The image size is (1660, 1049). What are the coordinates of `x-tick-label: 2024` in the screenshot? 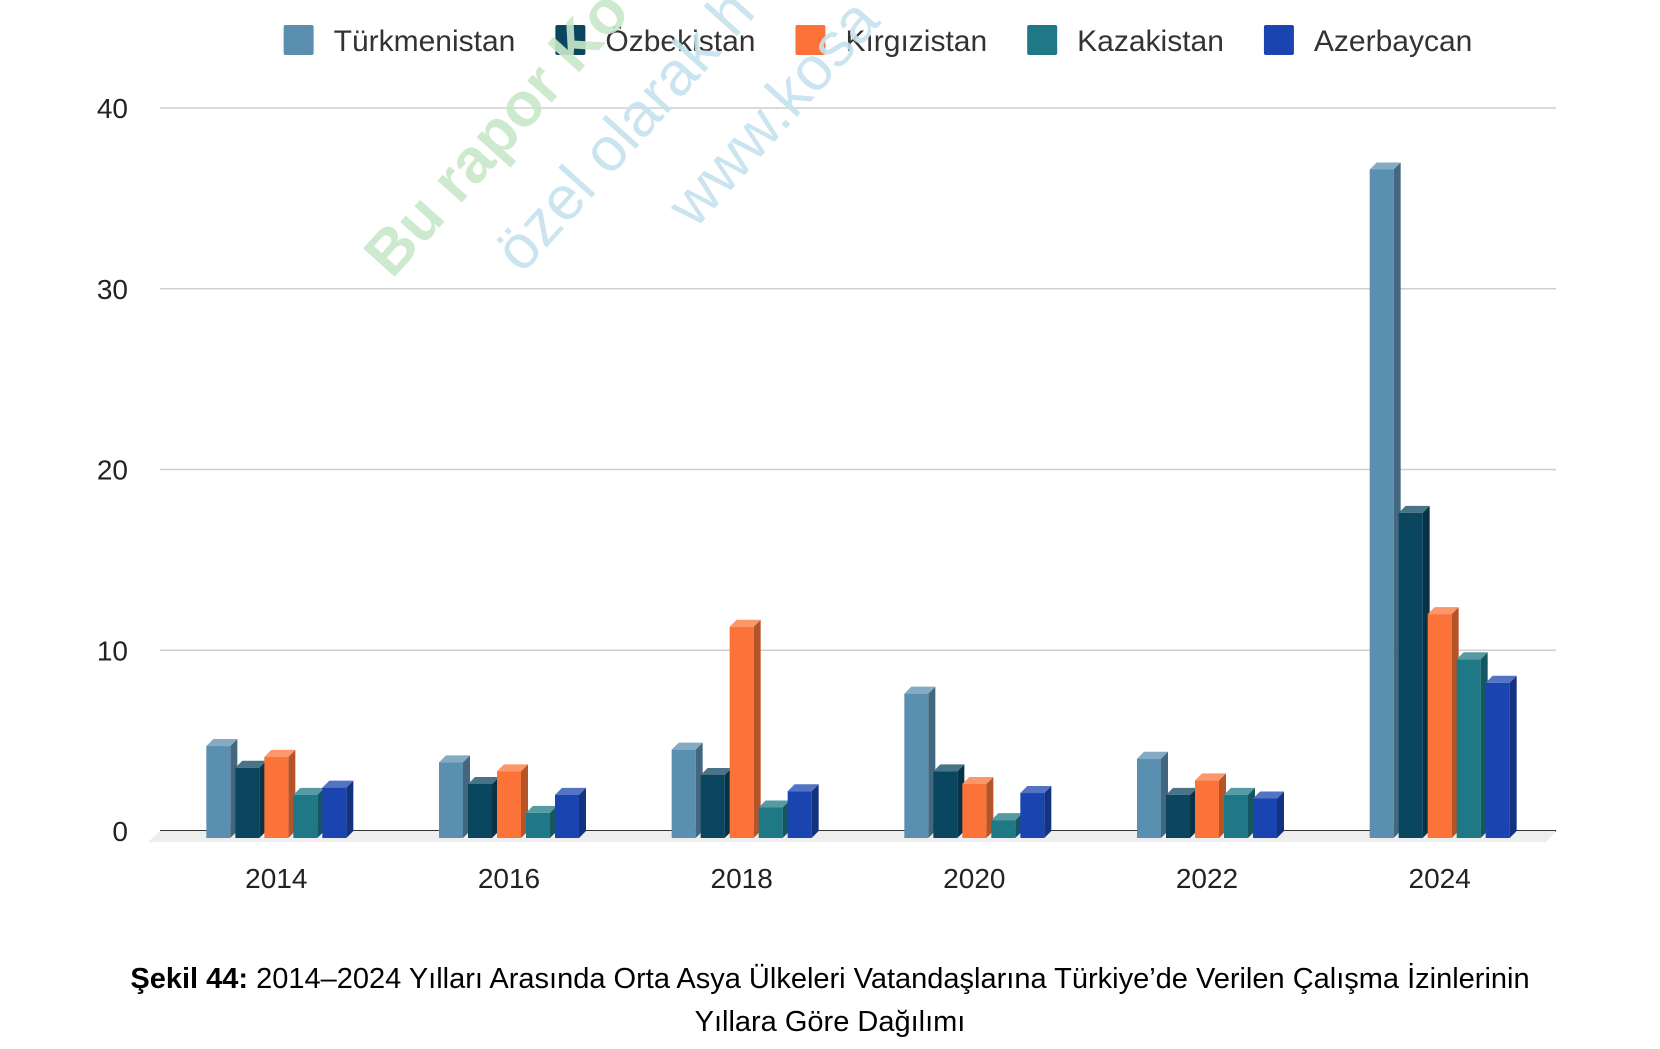 It's located at (1440, 878).